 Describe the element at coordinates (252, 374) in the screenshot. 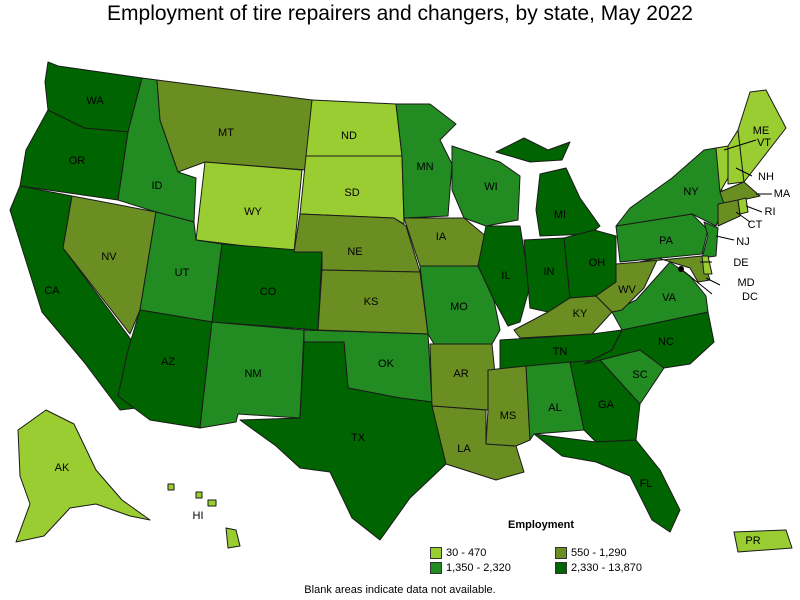

I see `label-NM: NM` at that location.